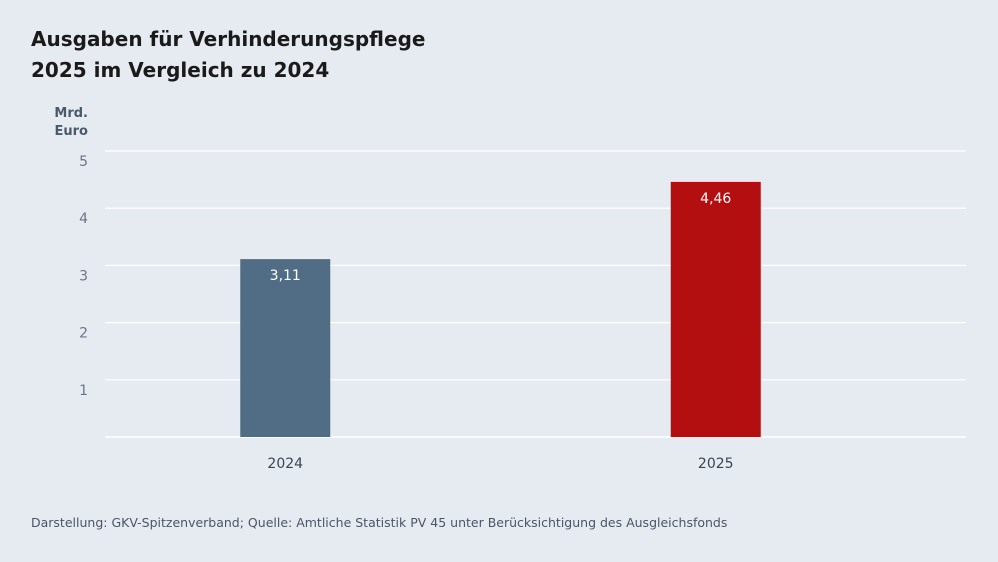 The width and height of the screenshot is (998, 562). I want to click on chart-title-line-1: Ausgaben für Verhinderungspflege, so click(228, 39).